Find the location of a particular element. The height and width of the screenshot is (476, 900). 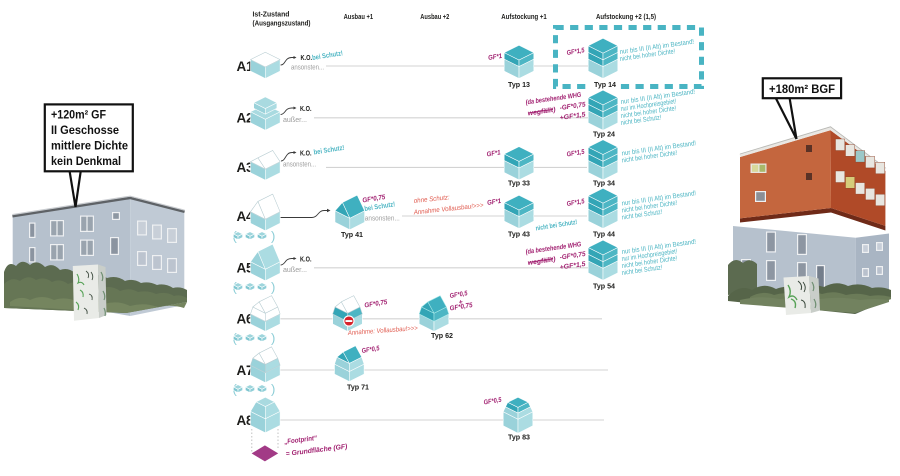

svg-text: Typ 44 is located at coordinates (604, 235).